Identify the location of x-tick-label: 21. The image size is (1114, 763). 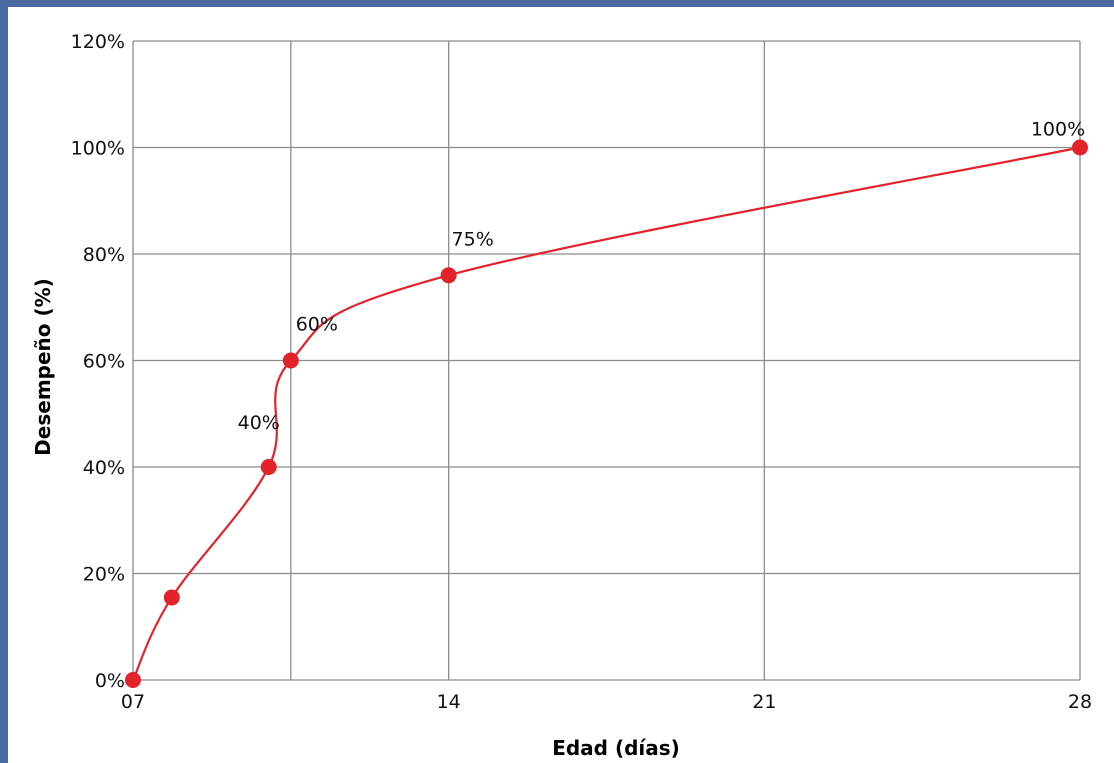
(764, 702).